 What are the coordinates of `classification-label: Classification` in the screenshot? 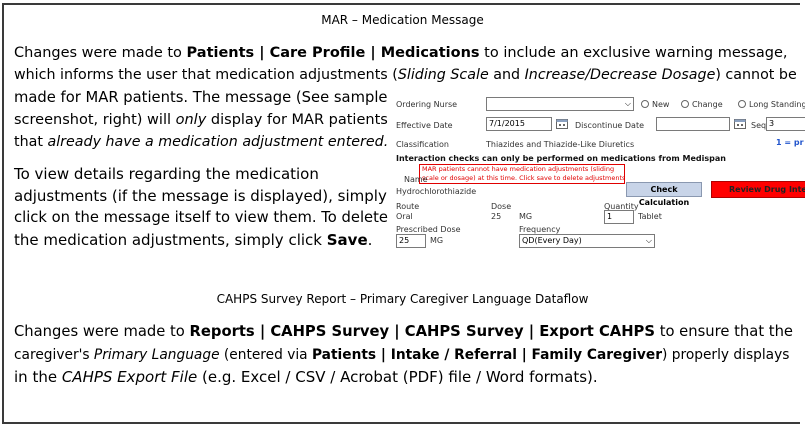 It's located at (422, 144).